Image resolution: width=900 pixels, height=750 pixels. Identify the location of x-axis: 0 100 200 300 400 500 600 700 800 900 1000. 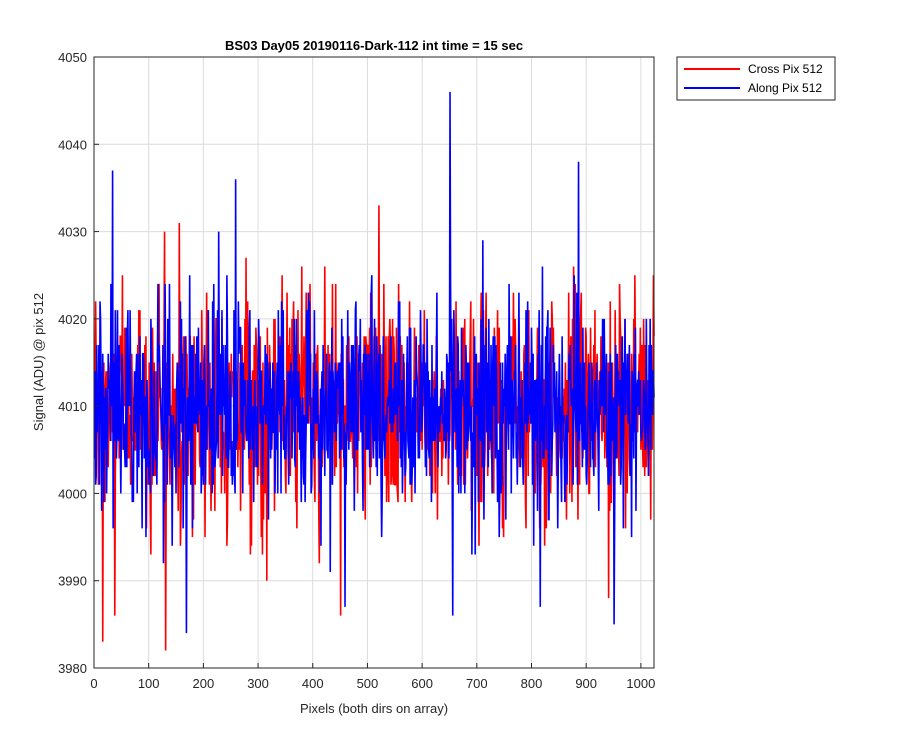
(372, 677).